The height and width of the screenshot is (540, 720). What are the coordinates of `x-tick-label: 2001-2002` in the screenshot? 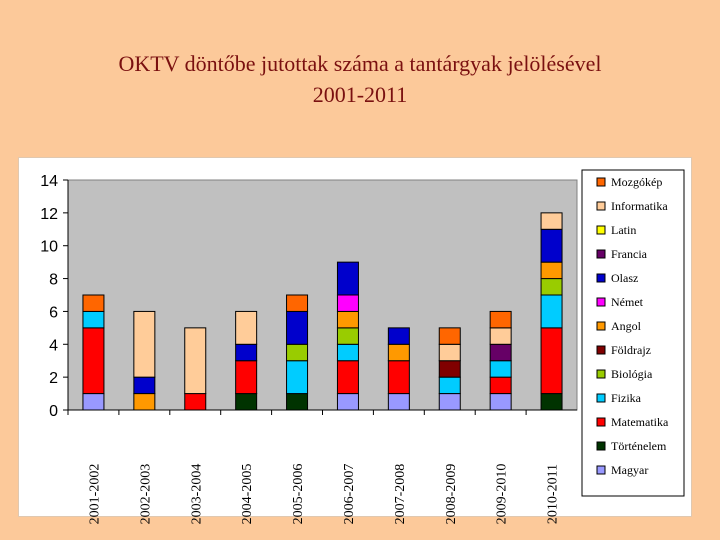 It's located at (94, 494).